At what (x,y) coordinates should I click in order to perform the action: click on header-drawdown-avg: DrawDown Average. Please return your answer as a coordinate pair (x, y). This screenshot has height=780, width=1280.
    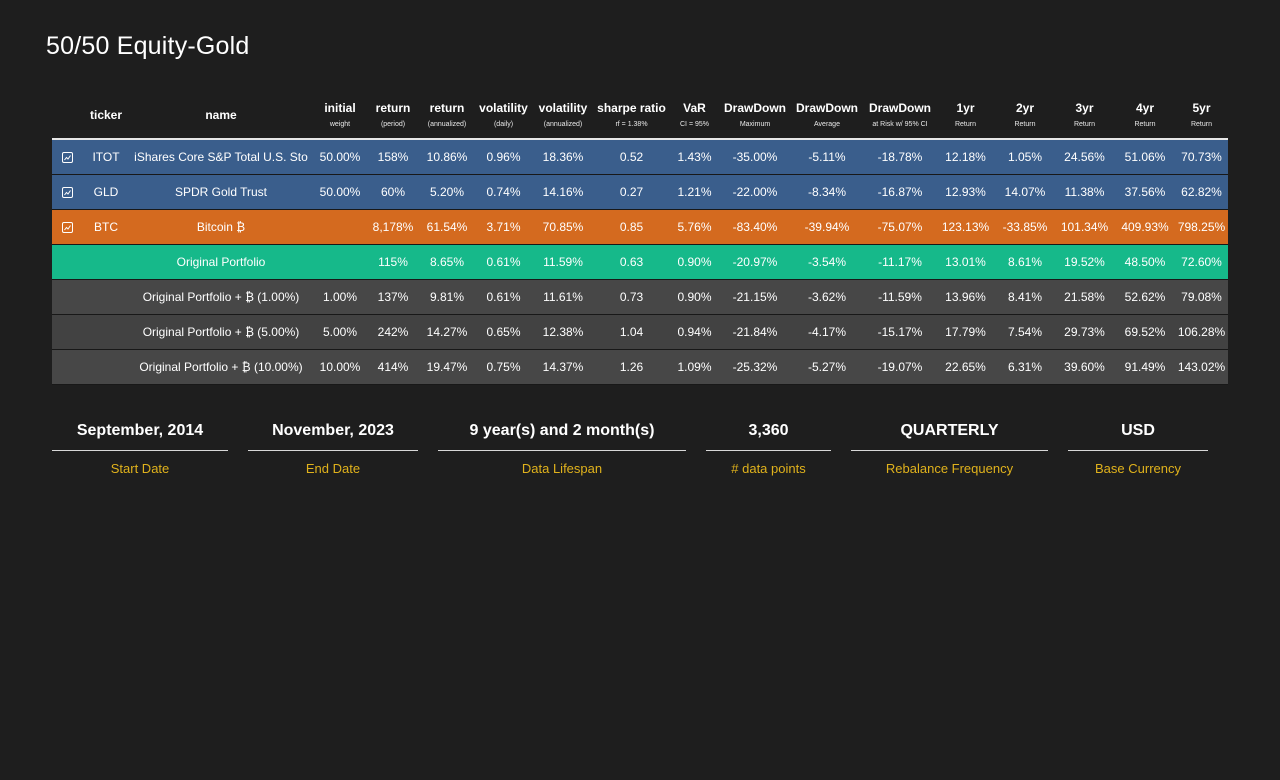
    Looking at the image, I should click on (827, 116).